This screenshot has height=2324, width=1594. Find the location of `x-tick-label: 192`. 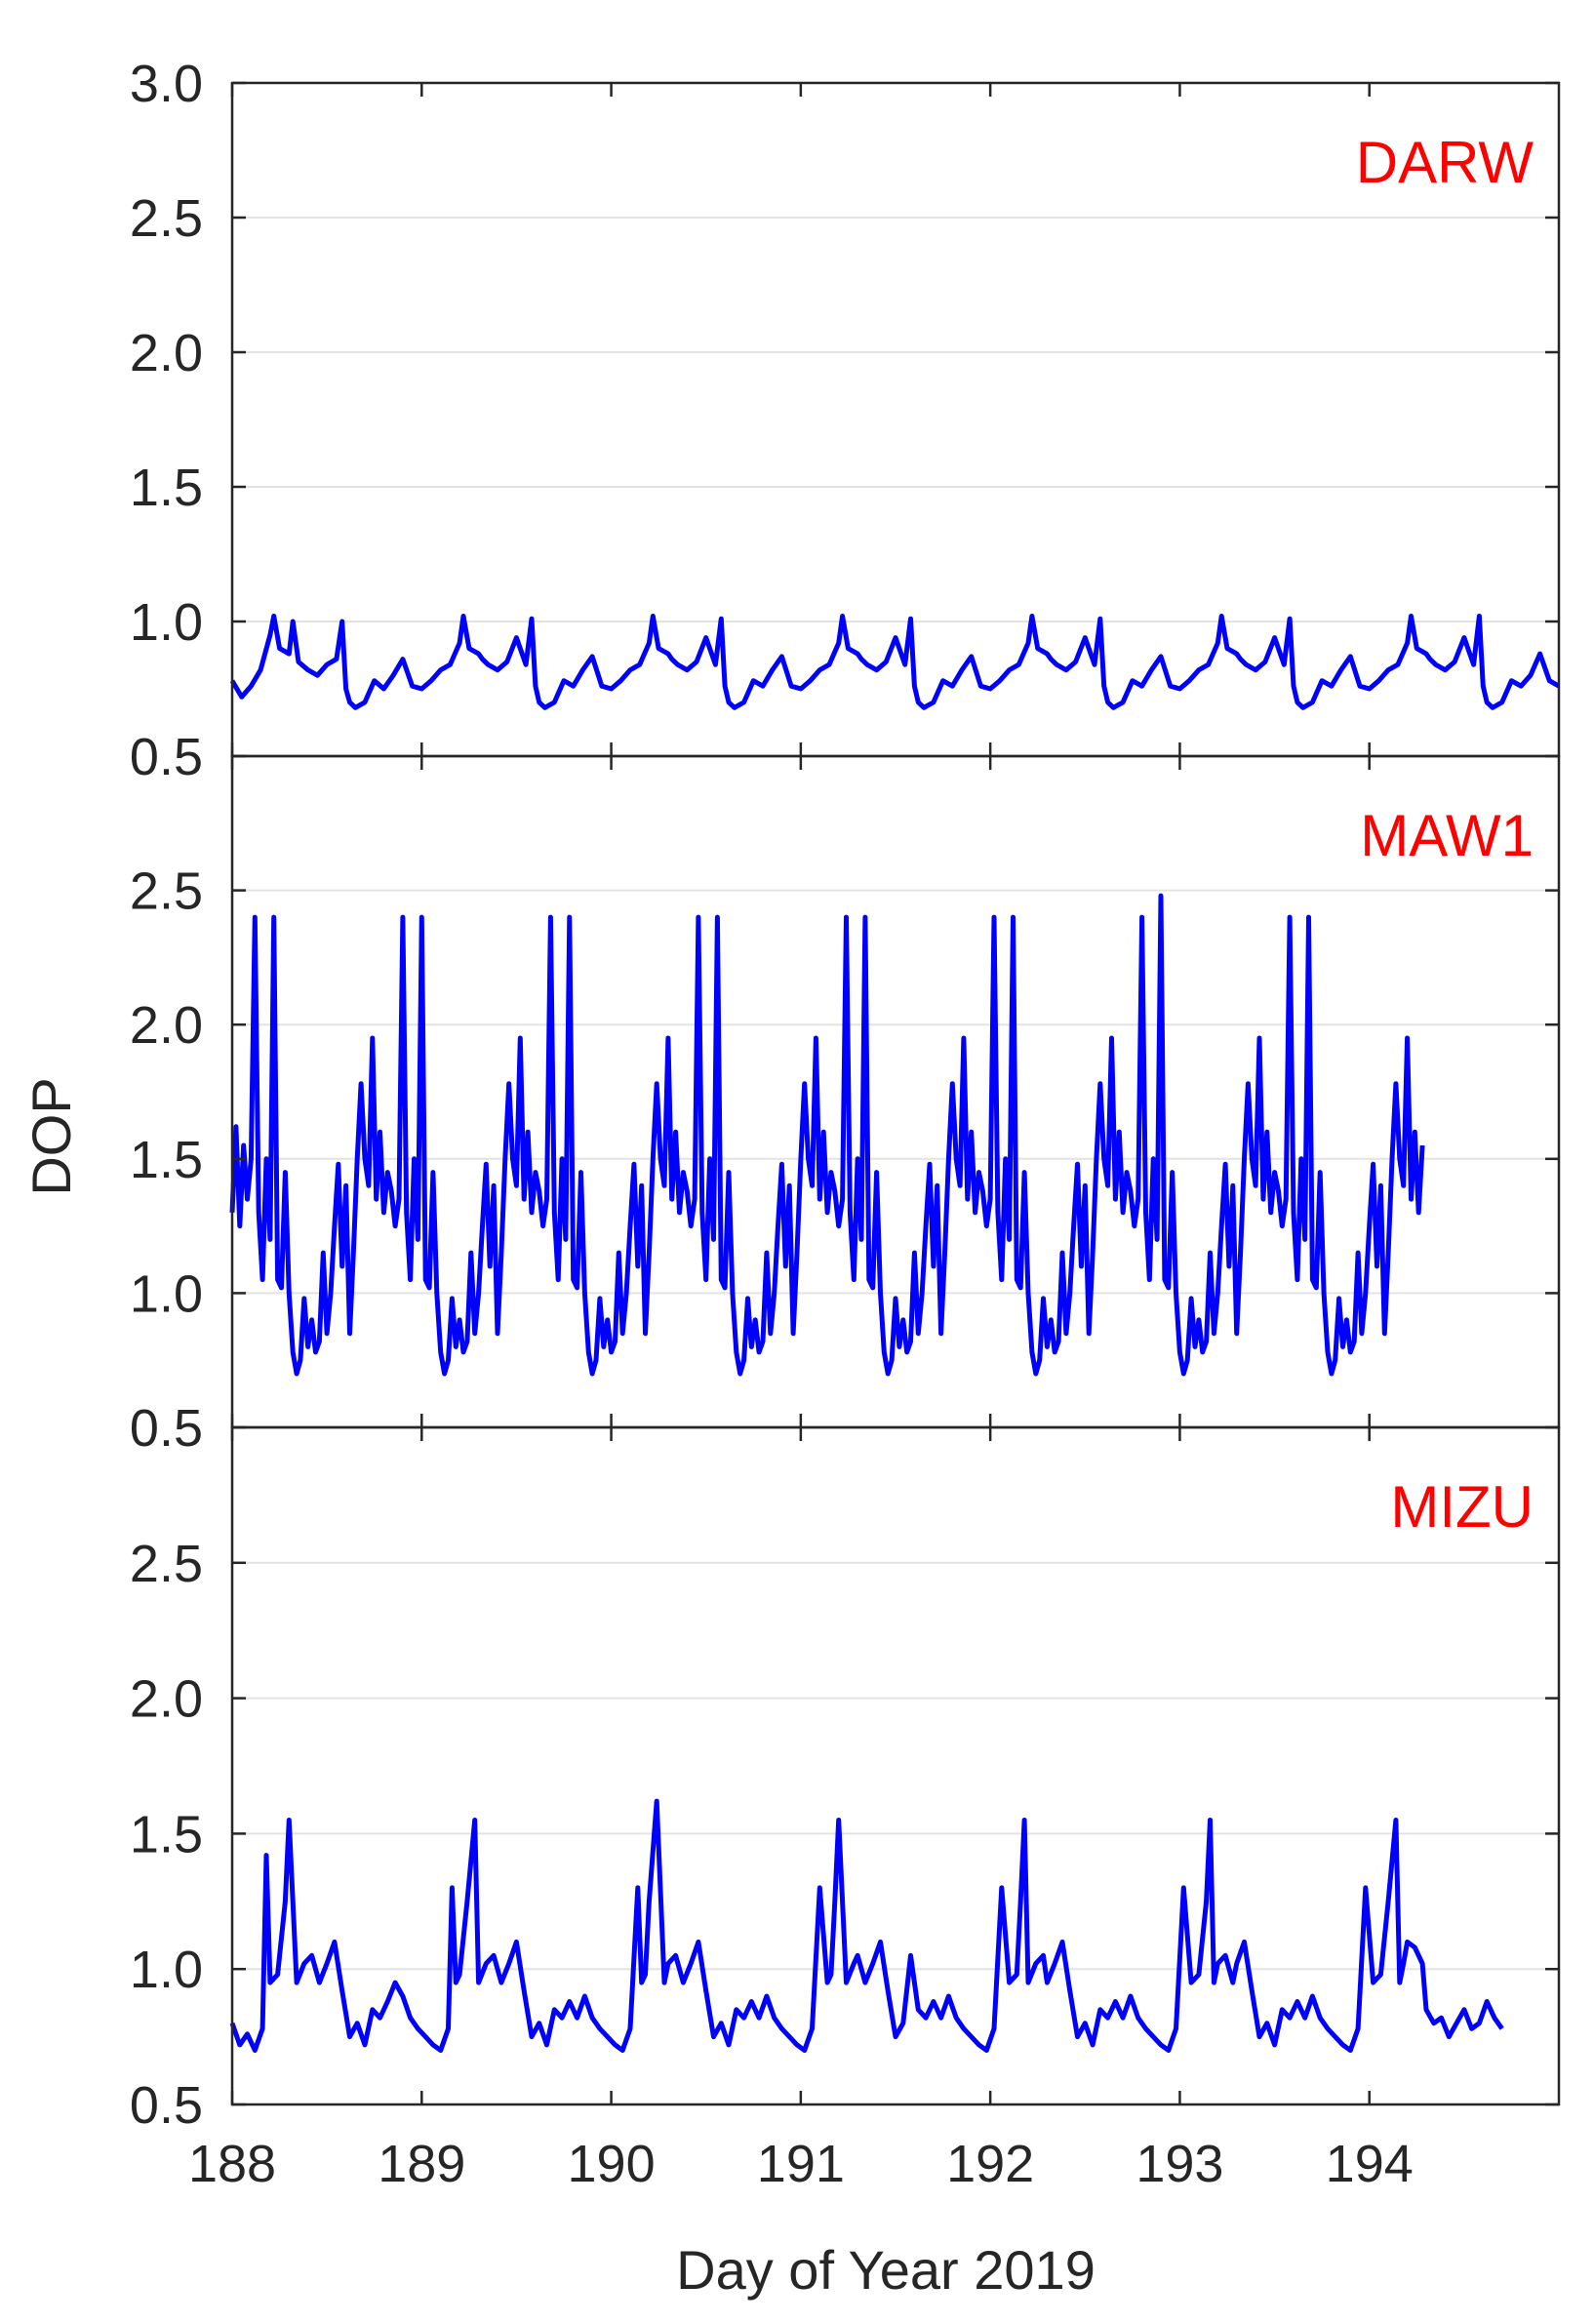

x-tick-label: 192 is located at coordinates (990, 2164).